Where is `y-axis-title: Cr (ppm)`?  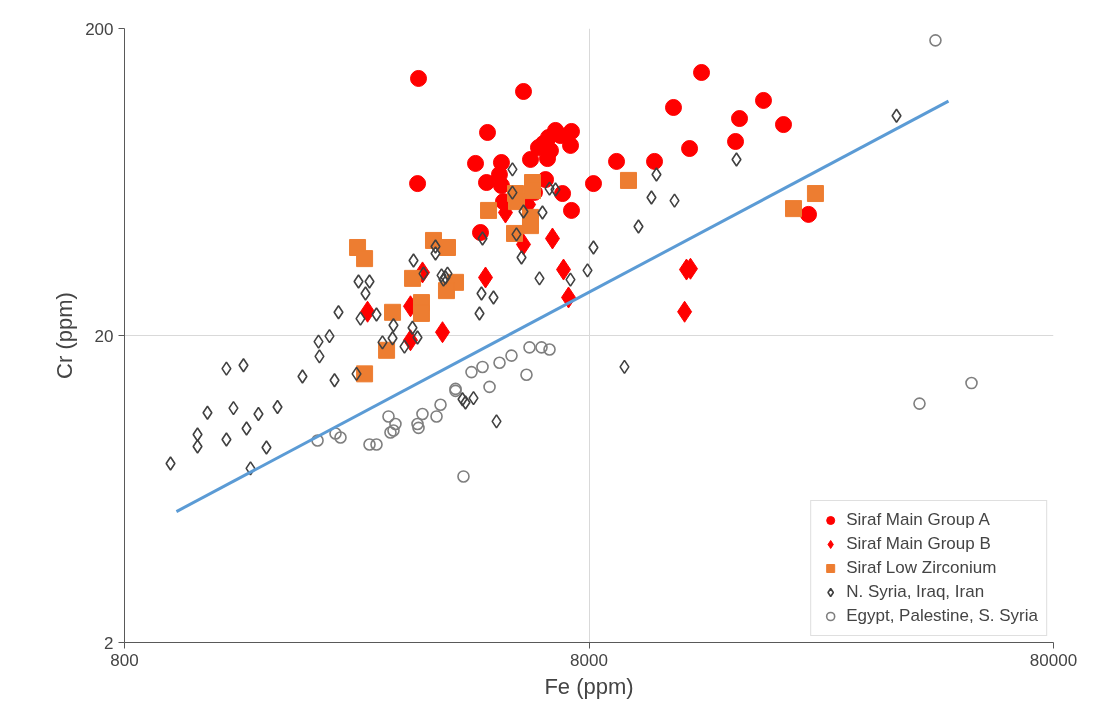
y-axis-title: Cr (ppm) is located at coordinates (65, 335).